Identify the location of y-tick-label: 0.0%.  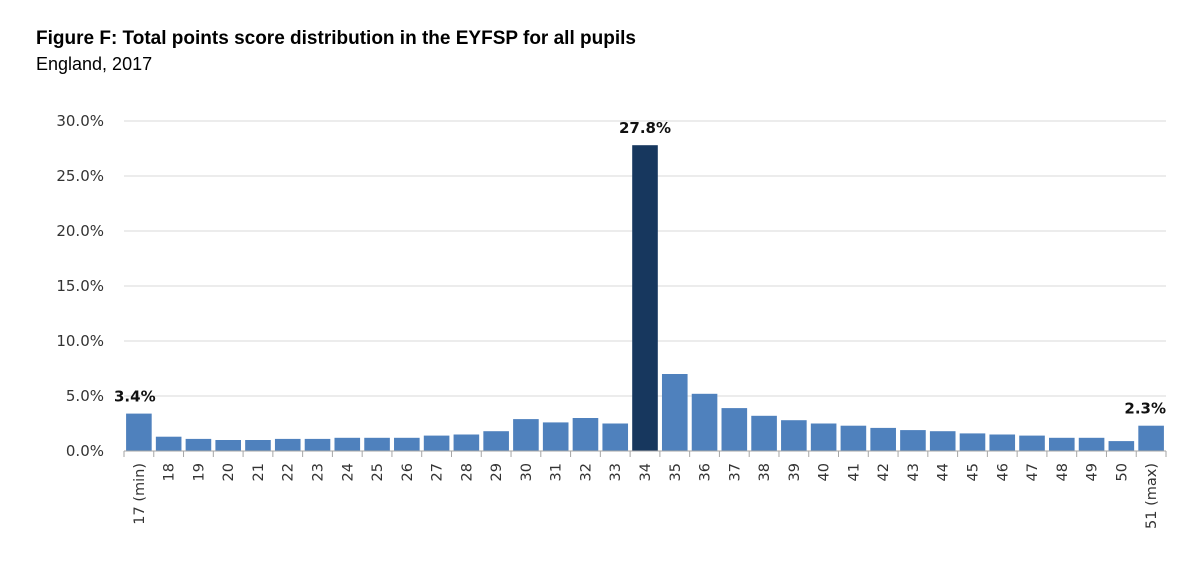
(85, 451).